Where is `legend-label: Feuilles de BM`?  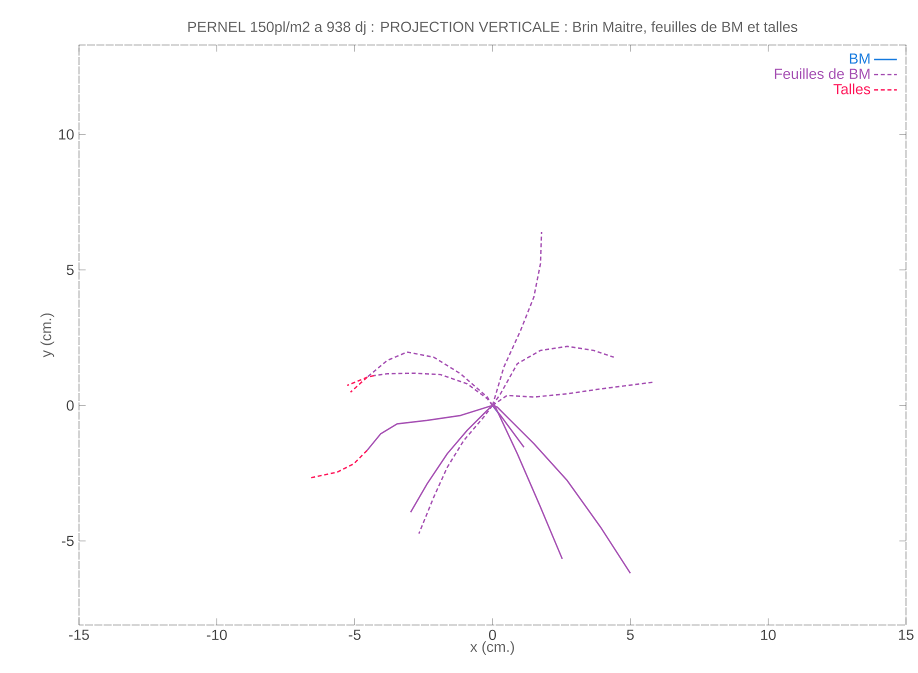
legend-label: Feuilles de BM is located at coordinates (822, 74).